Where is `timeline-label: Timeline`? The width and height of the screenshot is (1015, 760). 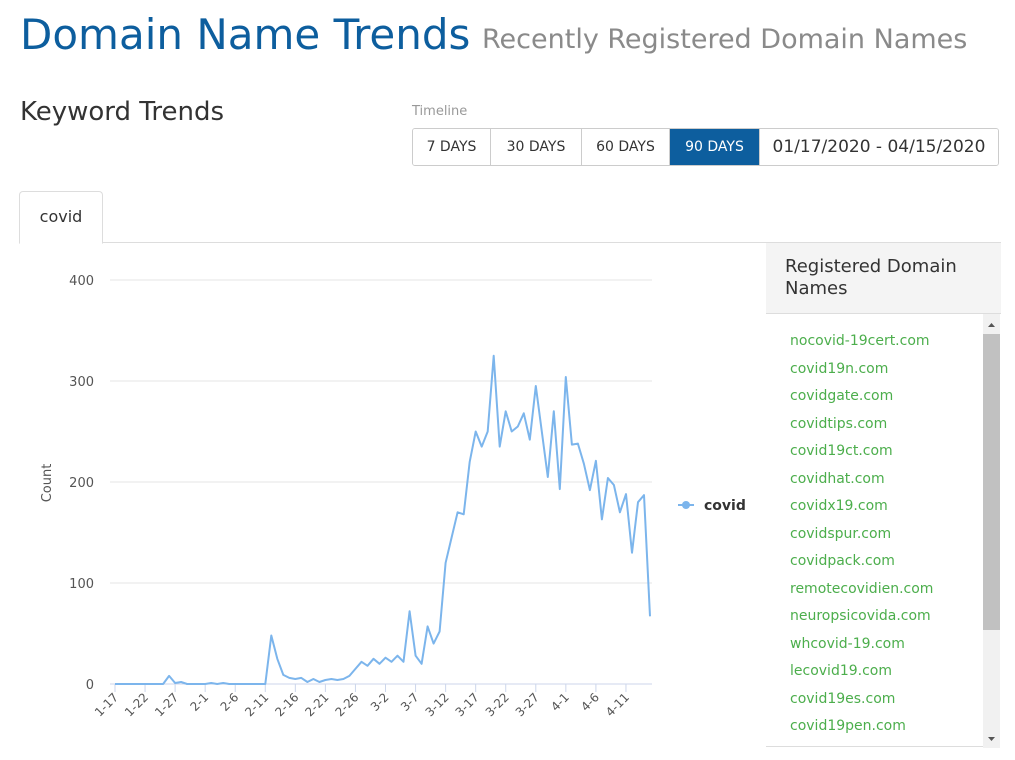
timeline-label: Timeline is located at coordinates (440, 111).